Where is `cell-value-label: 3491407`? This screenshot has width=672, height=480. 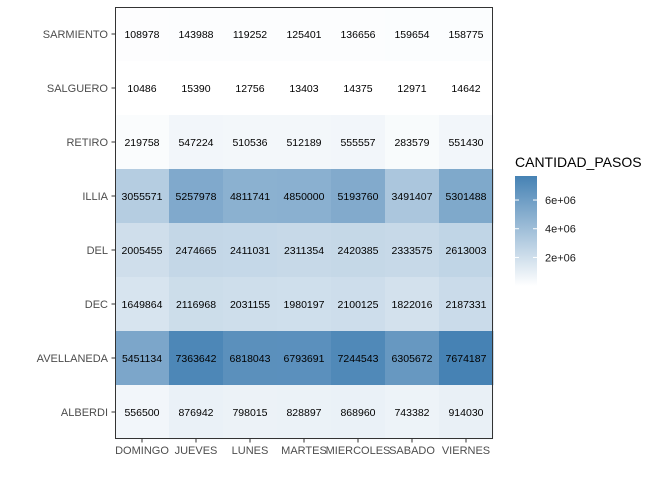
cell-value-label: 3491407 is located at coordinates (412, 197).